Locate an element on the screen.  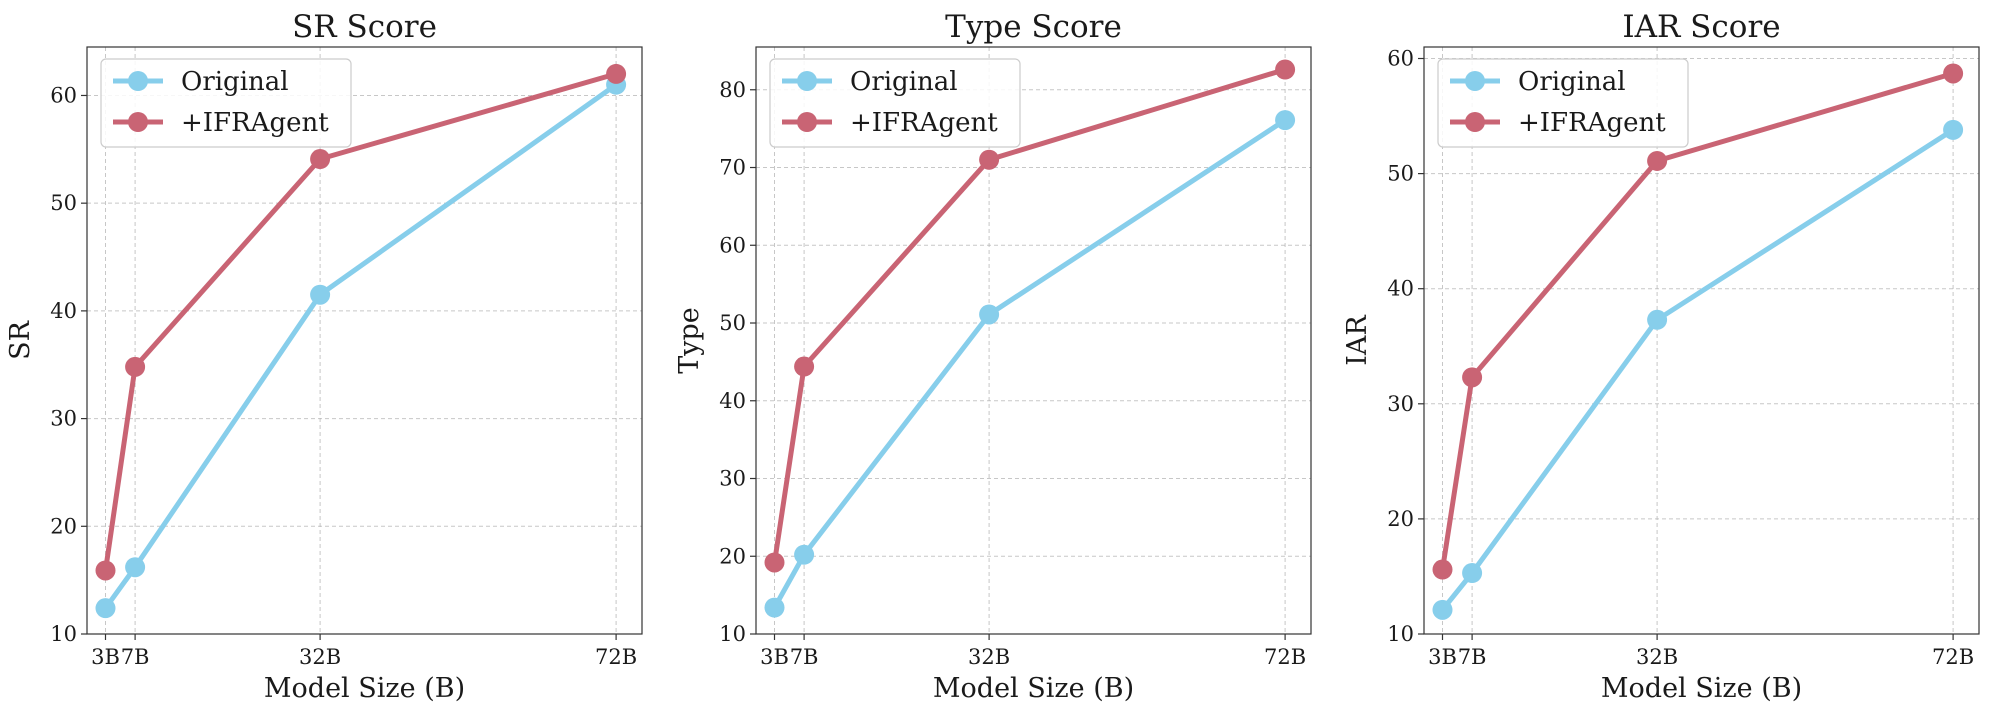
chart2-ytick-label: 50 is located at coordinates (732, 323).